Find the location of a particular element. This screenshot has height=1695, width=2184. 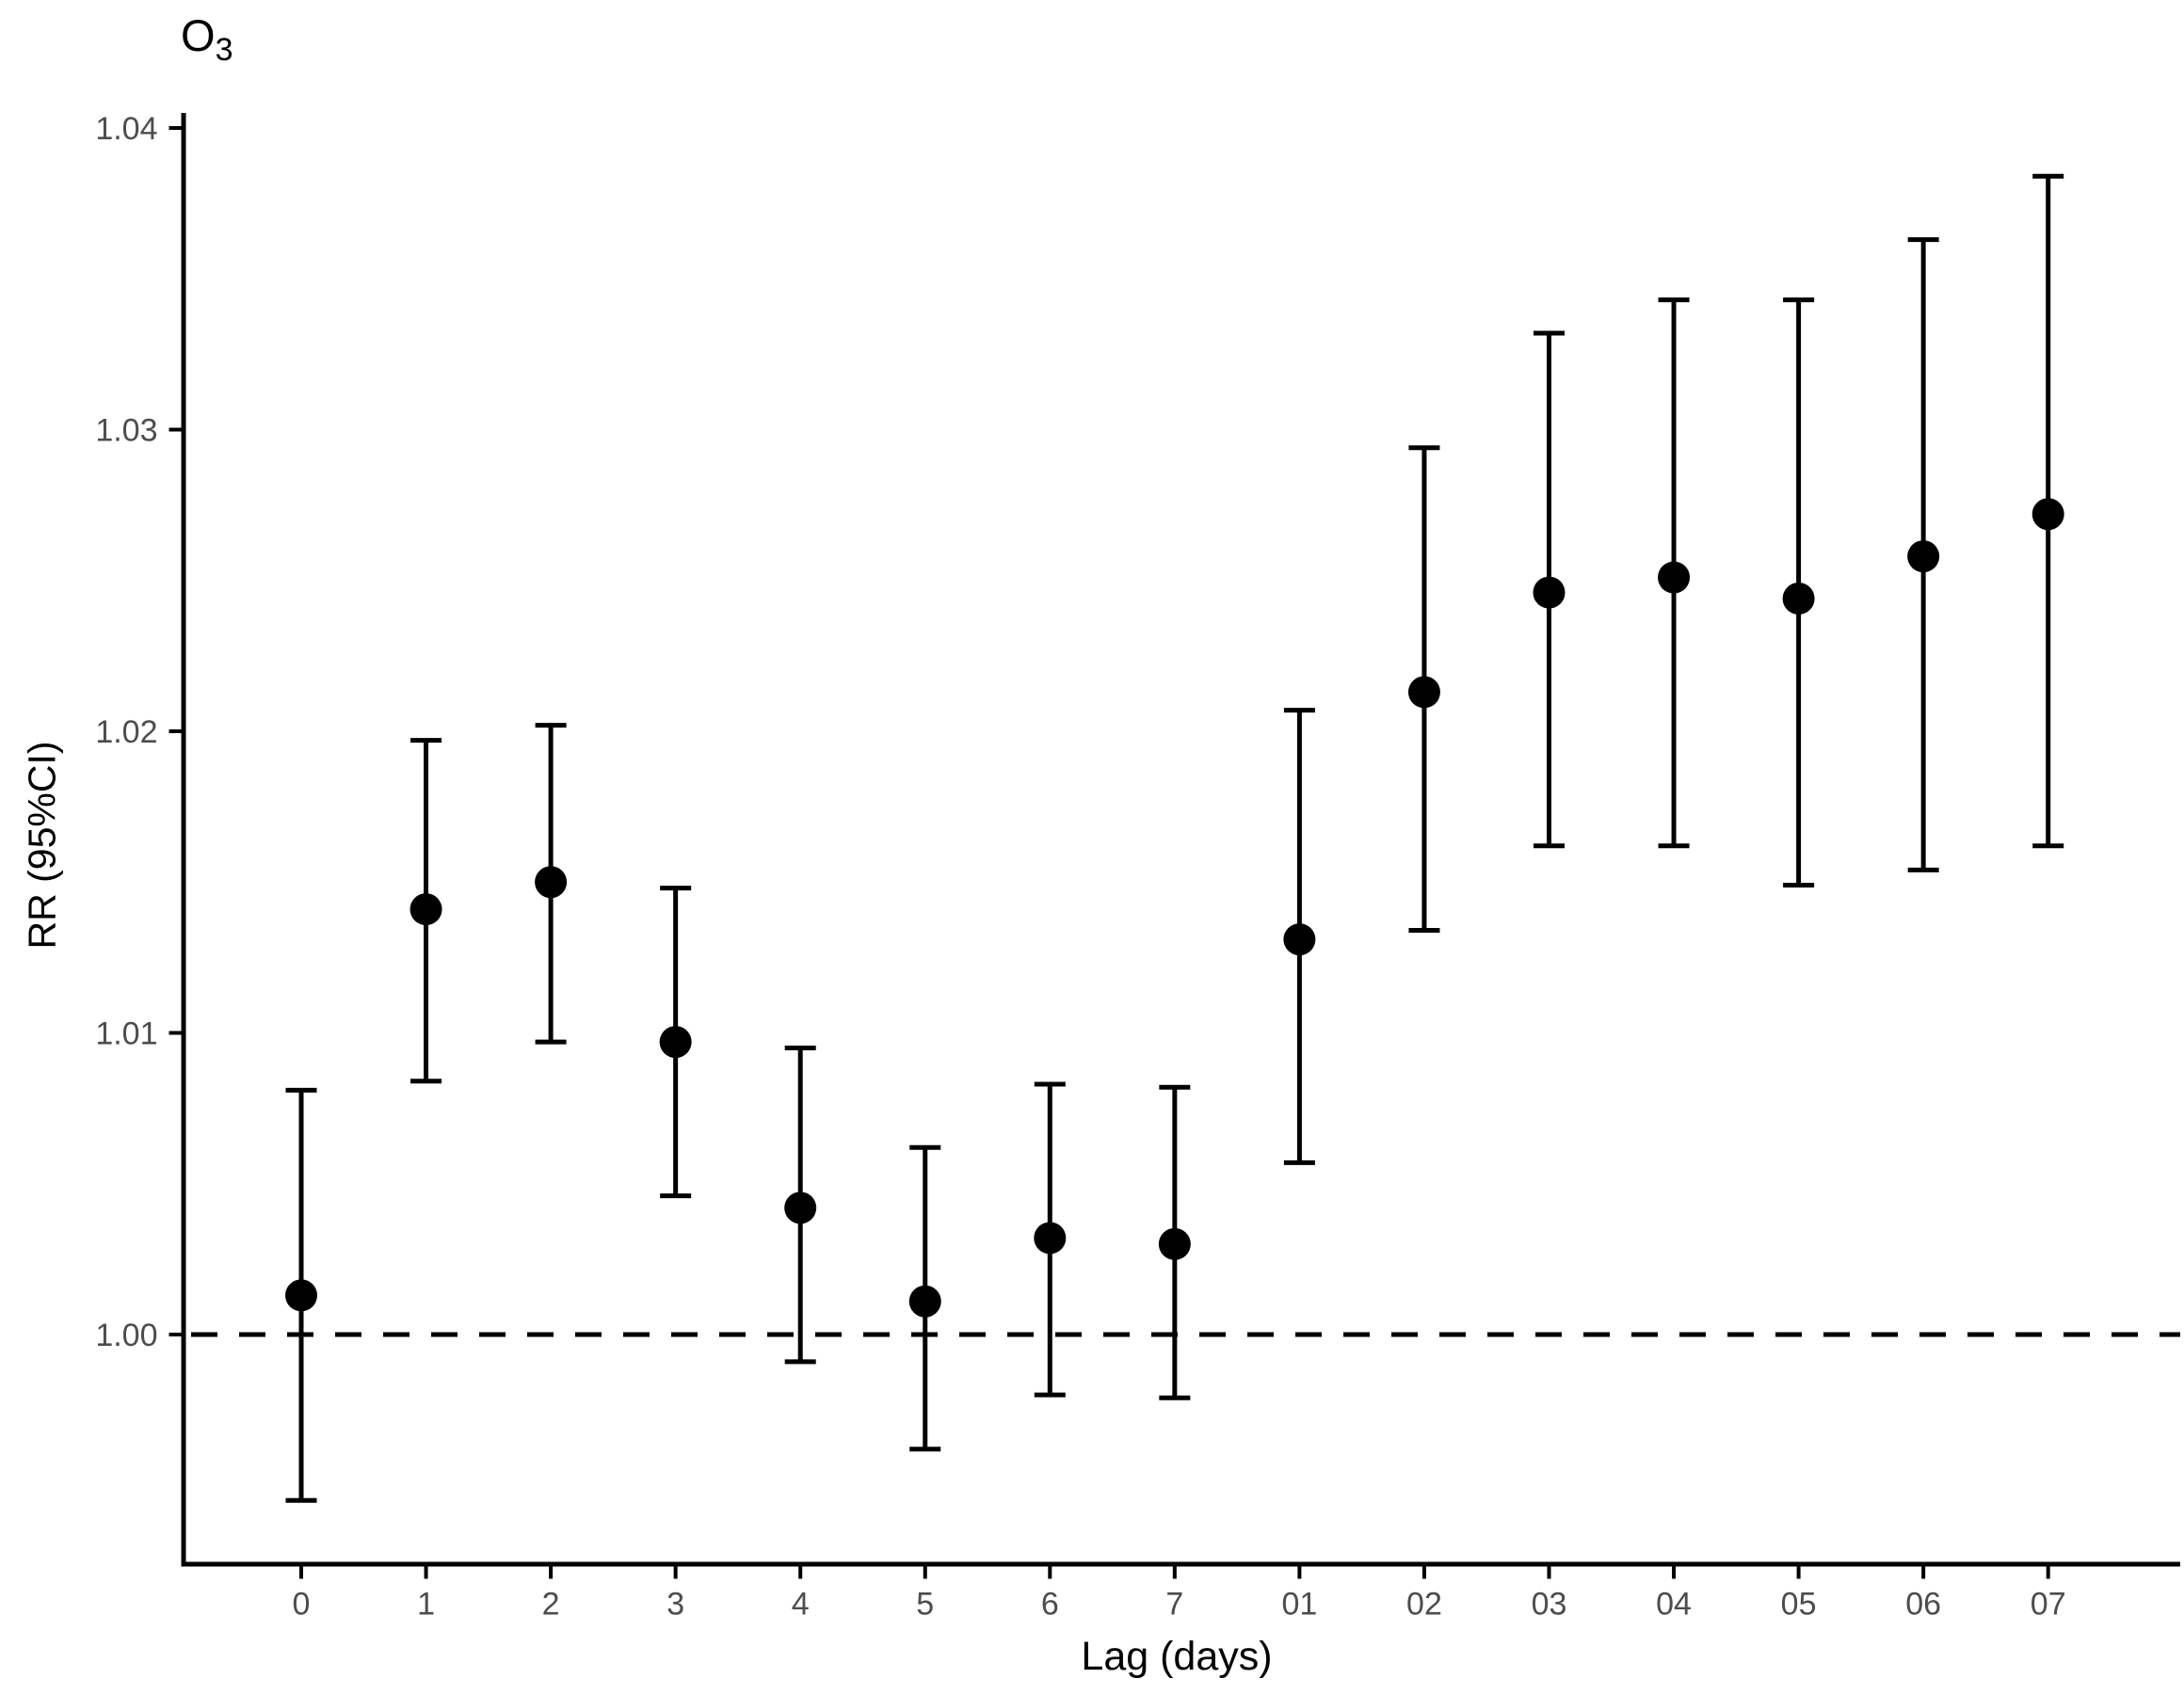

x-axis-tick-label: 02 is located at coordinates (1424, 1605).